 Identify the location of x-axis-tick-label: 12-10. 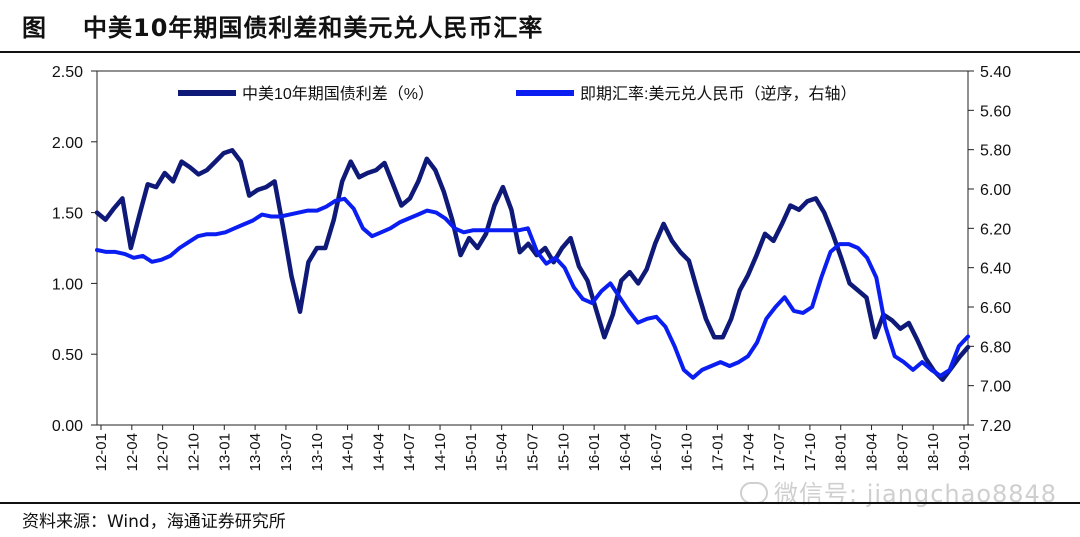
(193, 452).